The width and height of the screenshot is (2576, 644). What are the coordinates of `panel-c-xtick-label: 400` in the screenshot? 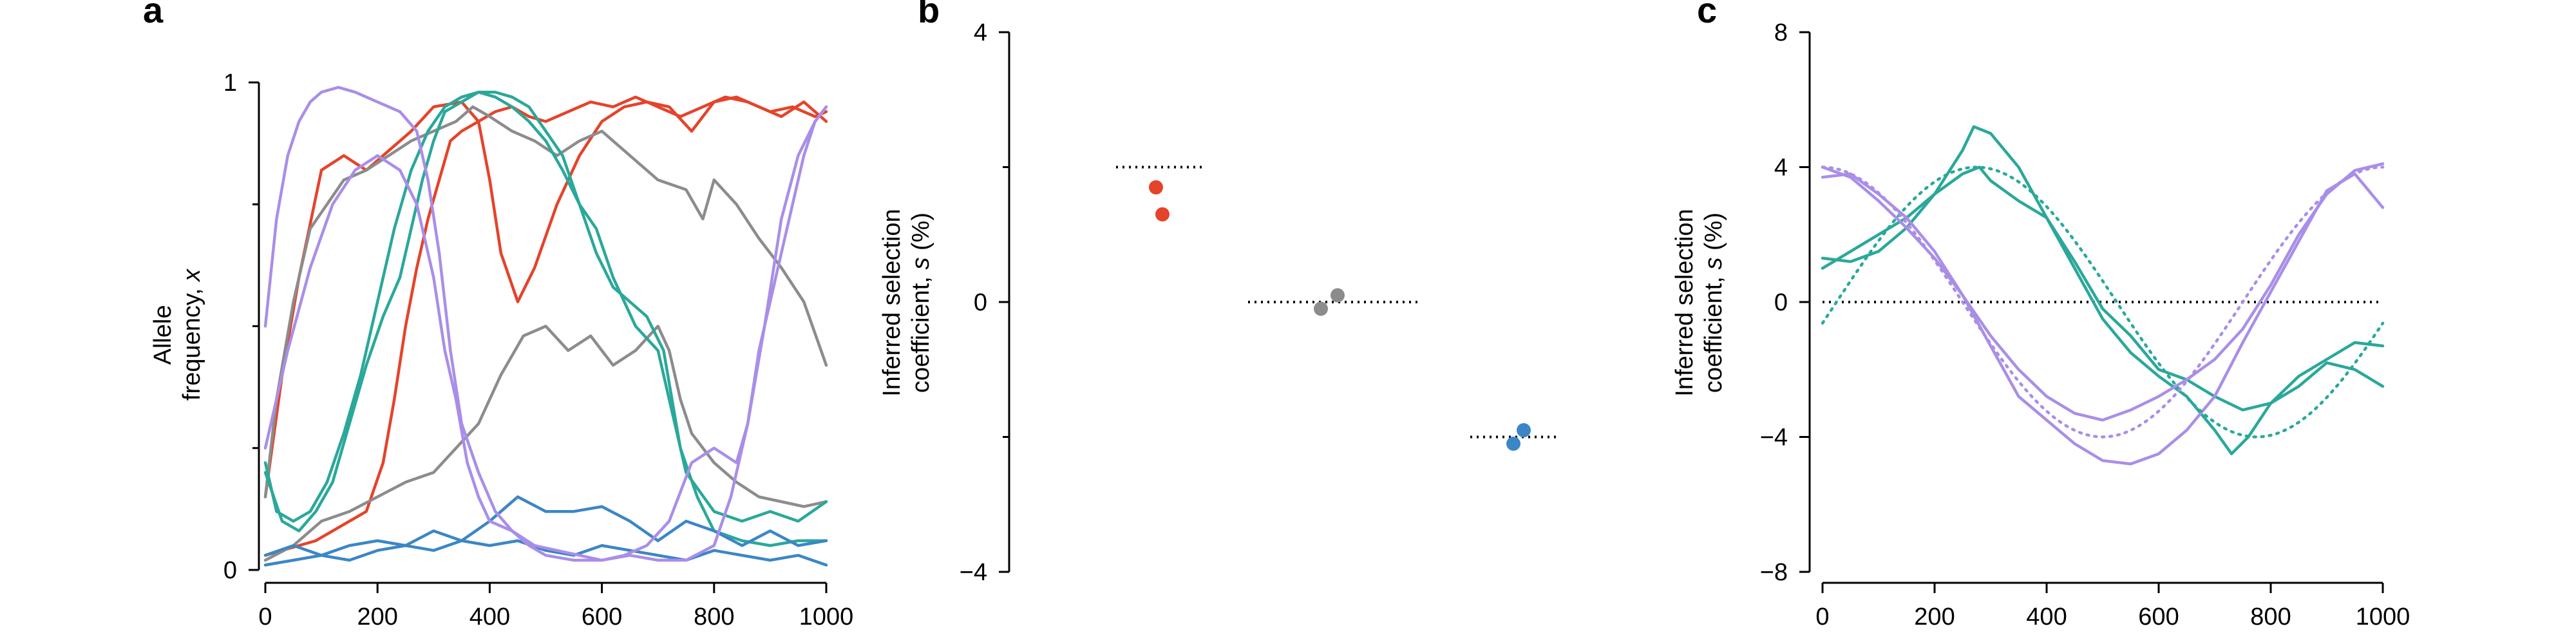 It's located at (2047, 617).